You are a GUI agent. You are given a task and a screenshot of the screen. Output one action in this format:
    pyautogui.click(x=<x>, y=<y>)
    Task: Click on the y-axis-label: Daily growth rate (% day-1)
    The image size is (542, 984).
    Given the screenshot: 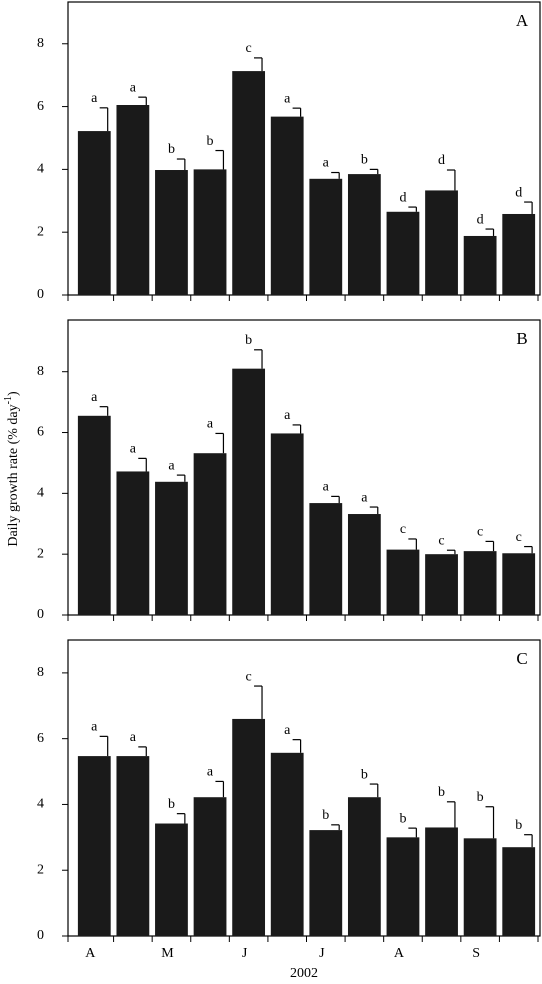 What is the action you would take?
    pyautogui.click(x=12, y=469)
    